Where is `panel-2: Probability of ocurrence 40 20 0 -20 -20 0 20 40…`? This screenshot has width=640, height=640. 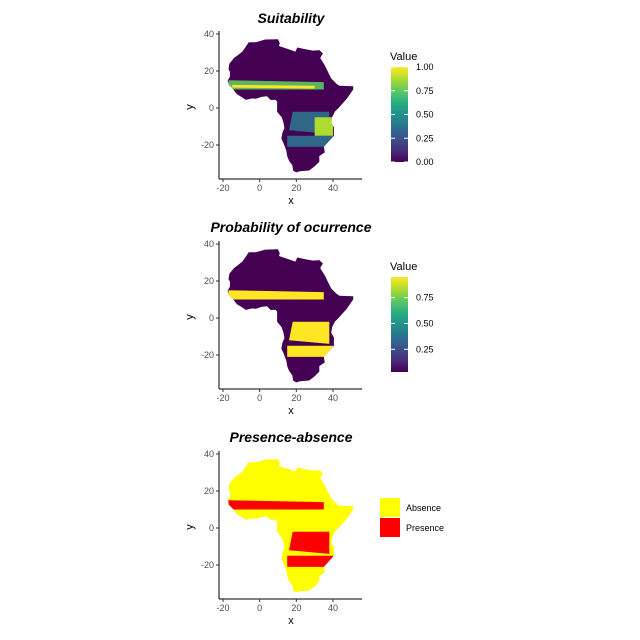
panel-2: Probability of ocurrence 40 20 0 -20 -20 0 20 40… is located at coordinates (309, 318).